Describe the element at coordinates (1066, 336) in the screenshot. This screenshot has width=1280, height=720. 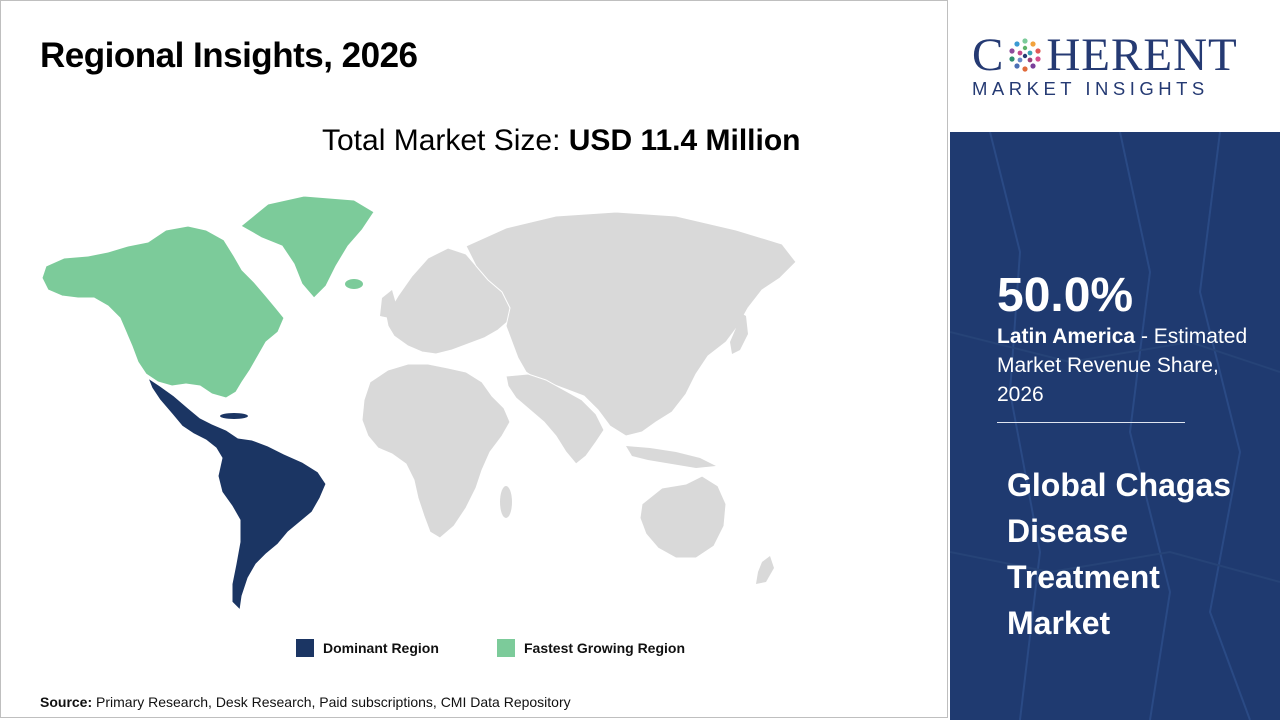
I see `share-region: Latin America` at that location.